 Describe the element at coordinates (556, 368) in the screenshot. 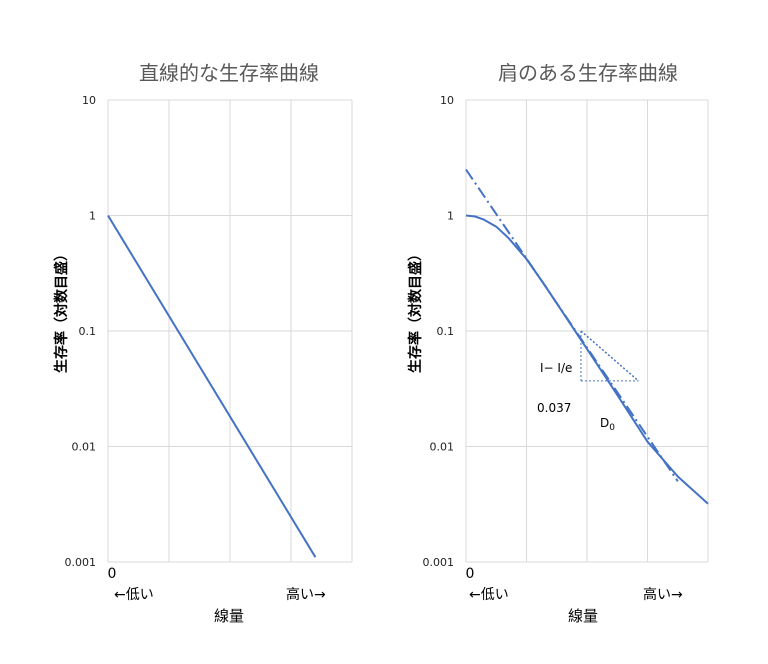

I see `ratio-label: I− I/e` at that location.